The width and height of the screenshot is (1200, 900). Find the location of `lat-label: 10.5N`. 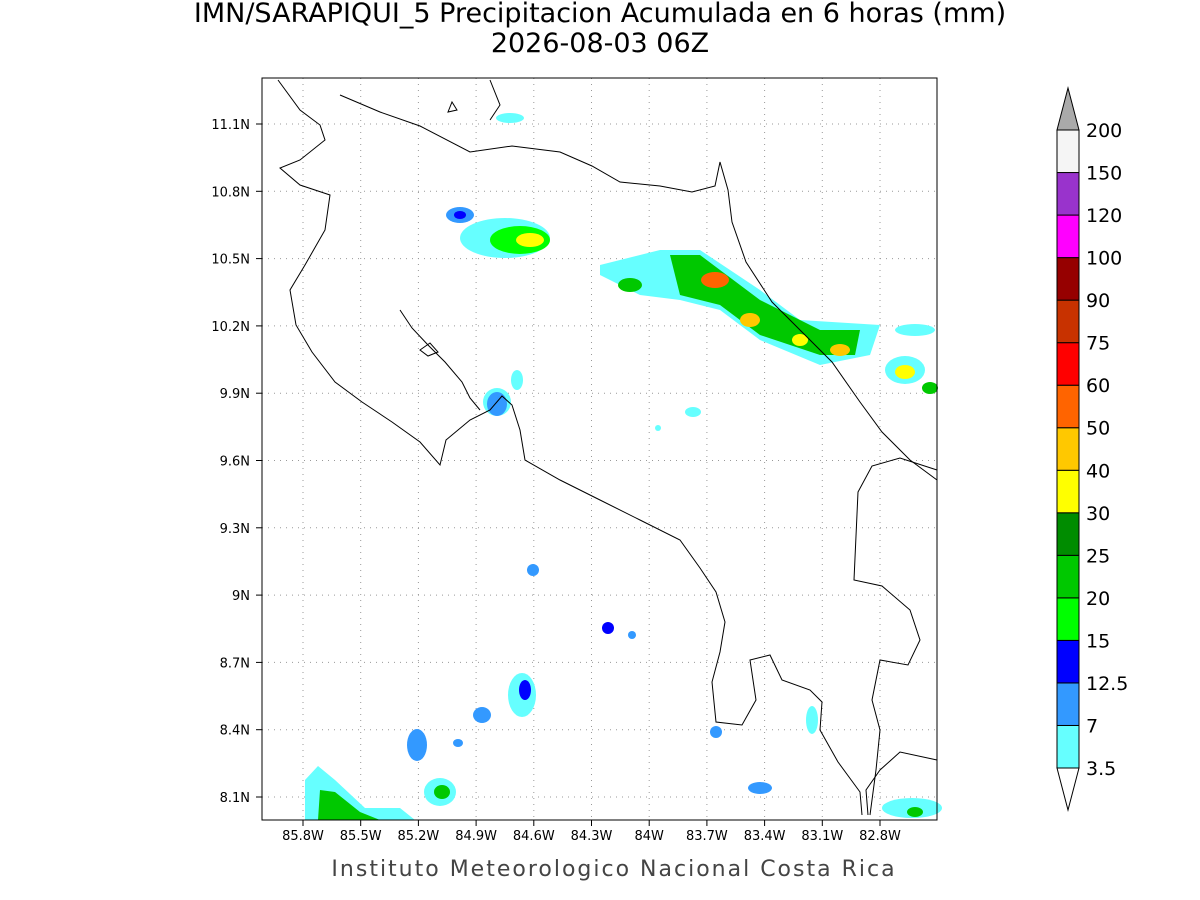

lat-label: 10.5N is located at coordinates (230, 260).